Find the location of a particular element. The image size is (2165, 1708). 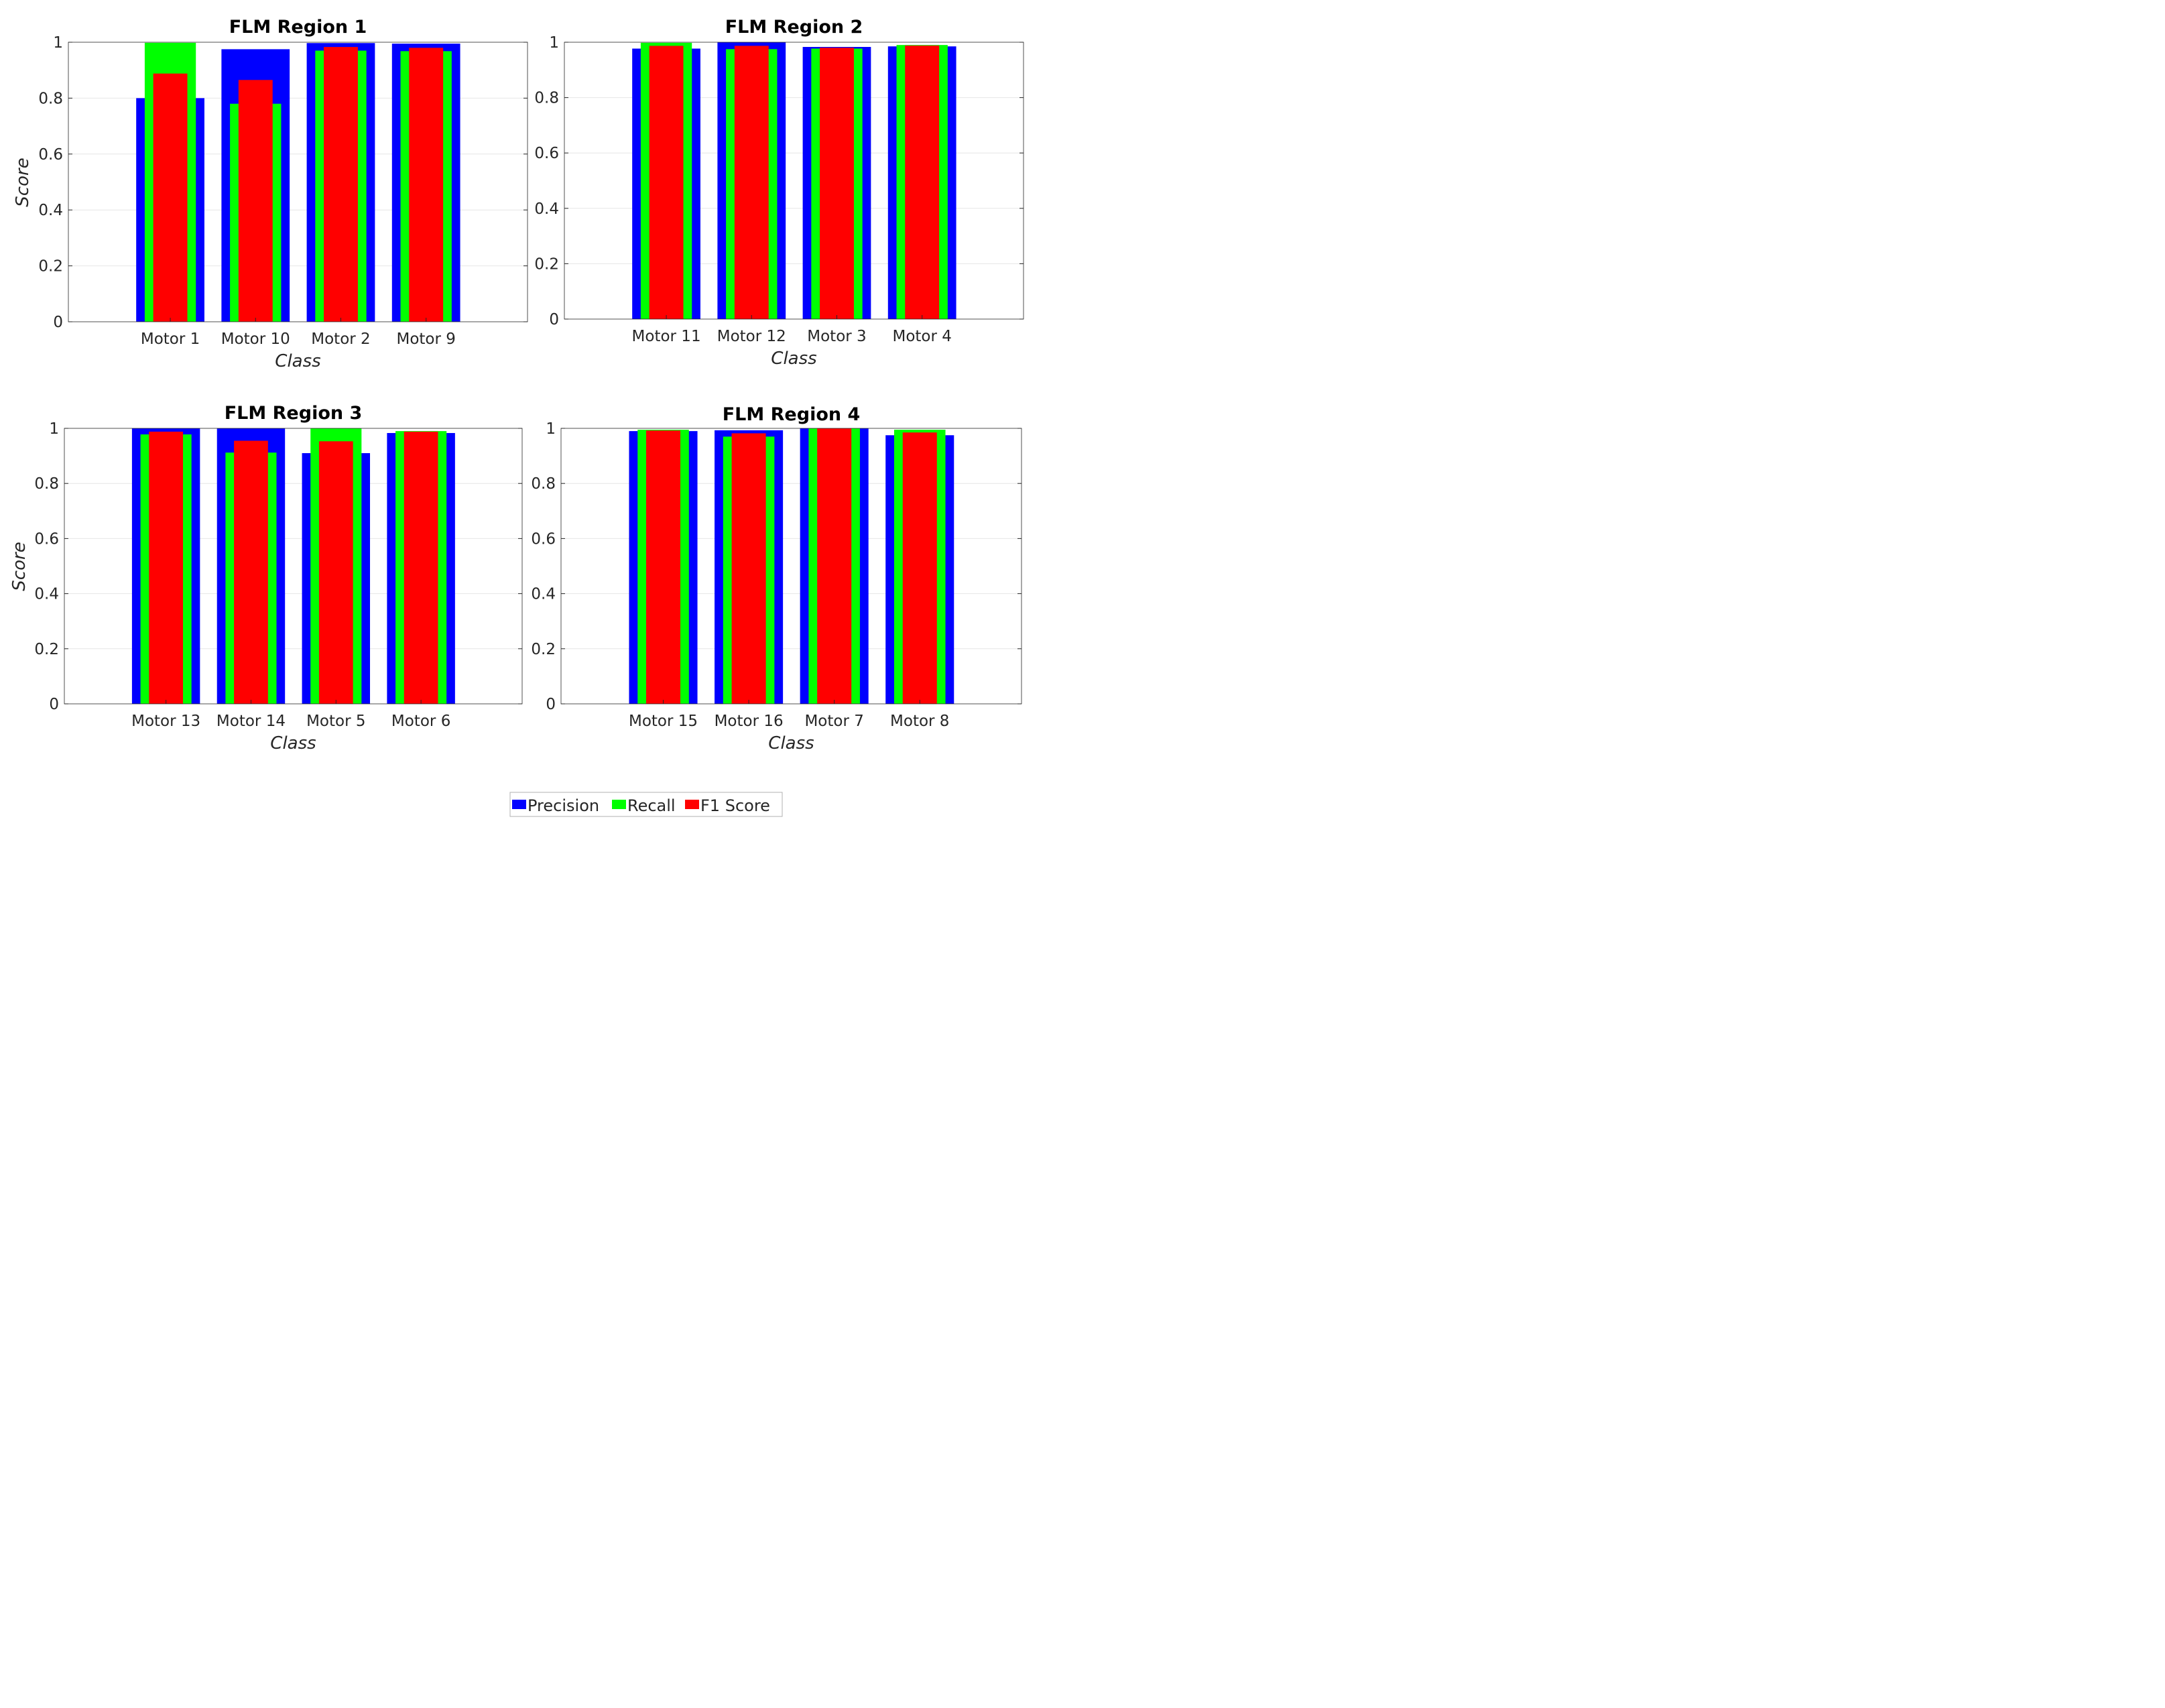

x-tick-label: Motor 3 is located at coordinates (836, 336).